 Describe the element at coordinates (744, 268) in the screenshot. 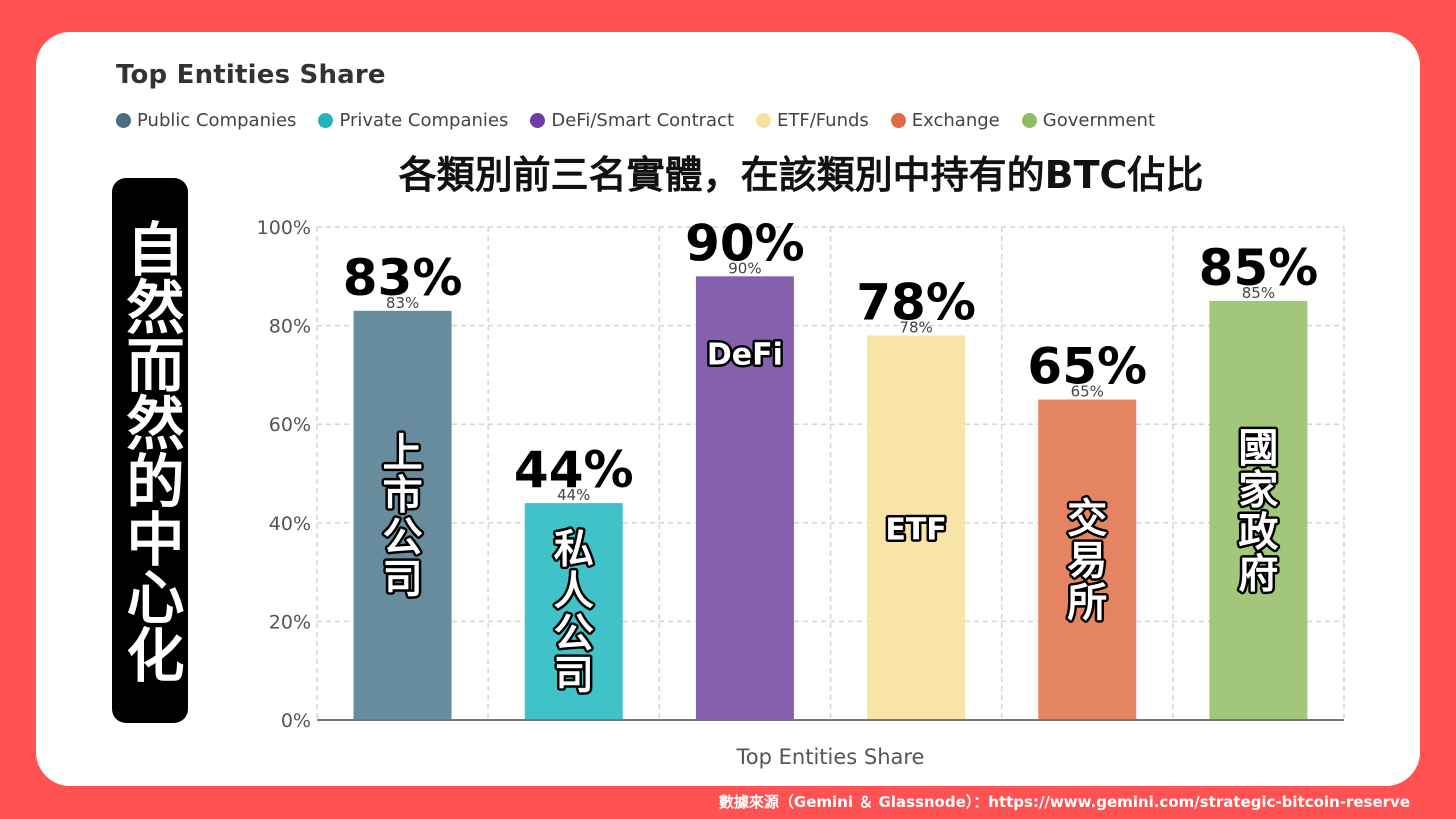

I see `bar-value-label: 90%` at that location.